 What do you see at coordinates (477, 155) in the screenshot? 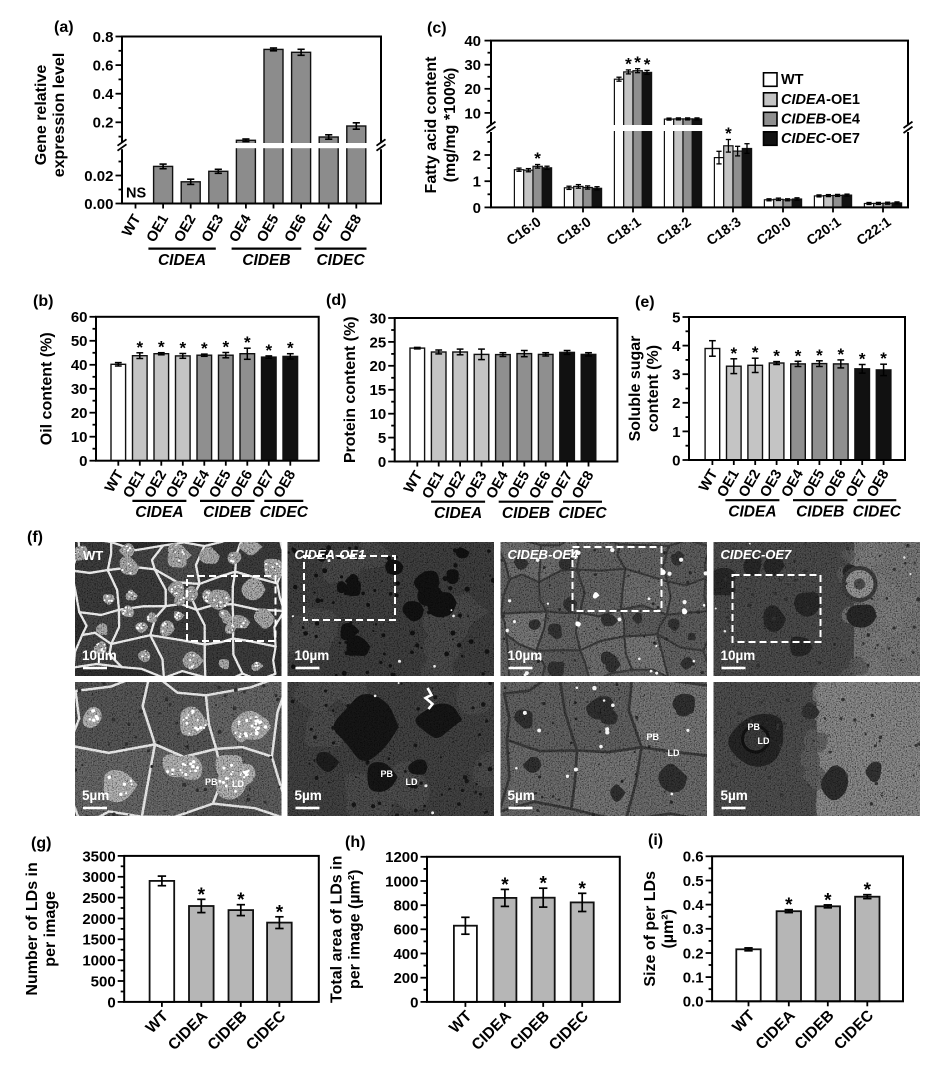
I see `svg-text: 2` at bounding box center [477, 155].